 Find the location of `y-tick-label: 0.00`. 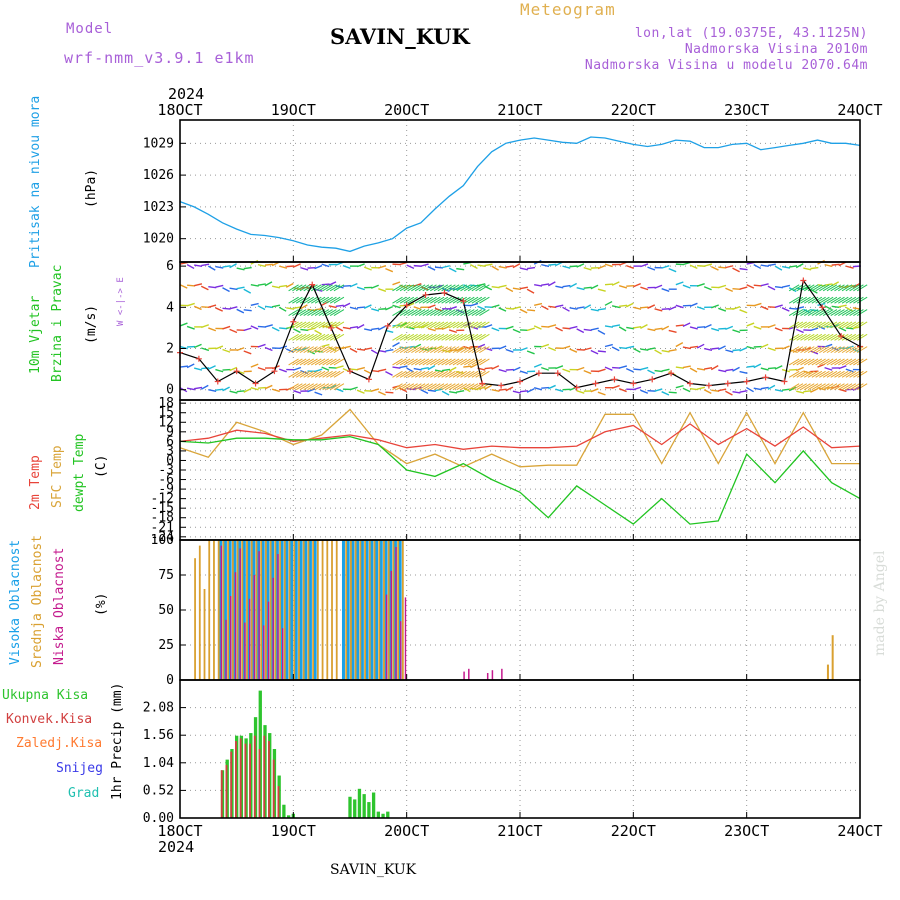

y-tick-label: 0.00 is located at coordinates (158, 818).